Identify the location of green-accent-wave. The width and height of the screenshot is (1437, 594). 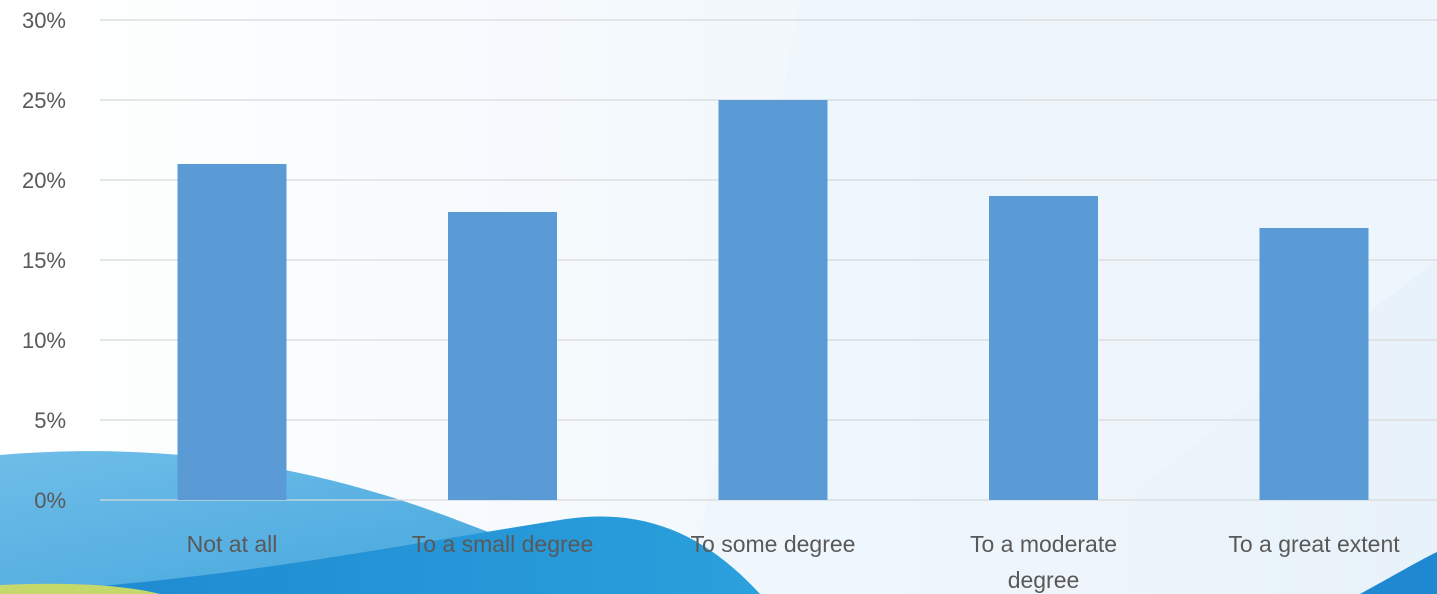
(80, 588).